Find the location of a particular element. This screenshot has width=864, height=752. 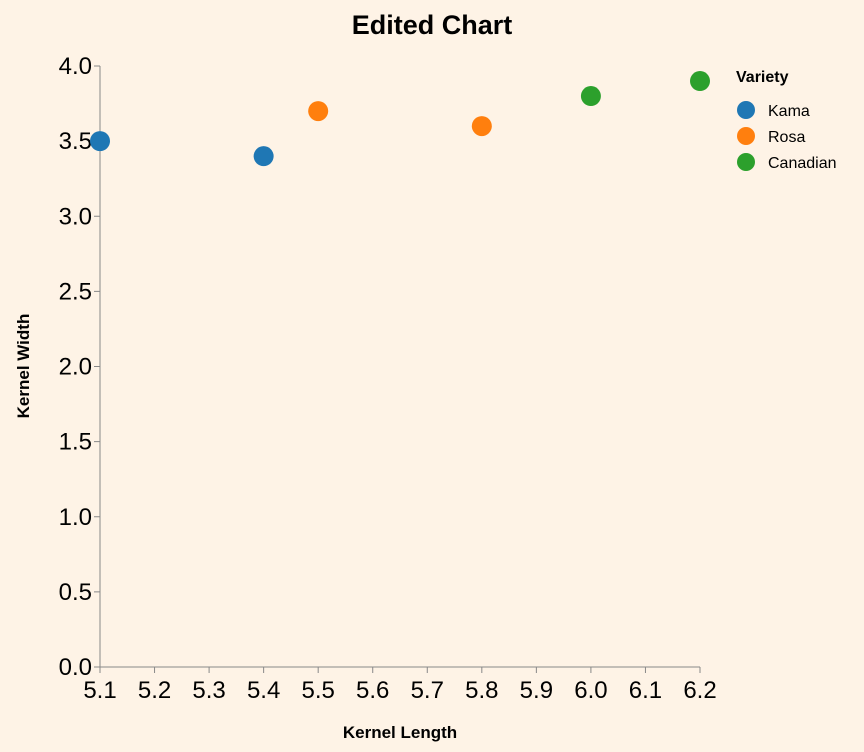

legend-swatch-kama is located at coordinates (746, 110).